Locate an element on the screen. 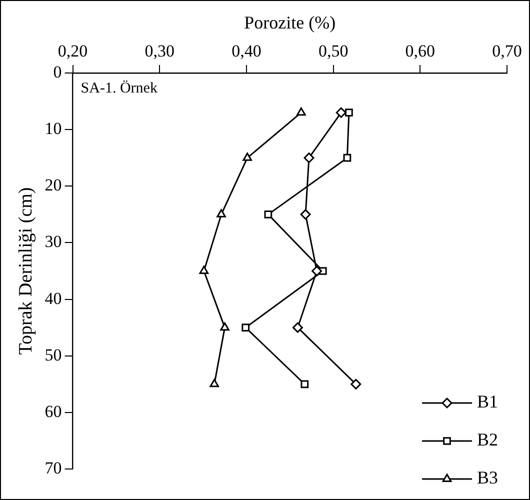 The height and width of the screenshot is (500, 530). x-tick-label: 0,60 is located at coordinates (420, 50).